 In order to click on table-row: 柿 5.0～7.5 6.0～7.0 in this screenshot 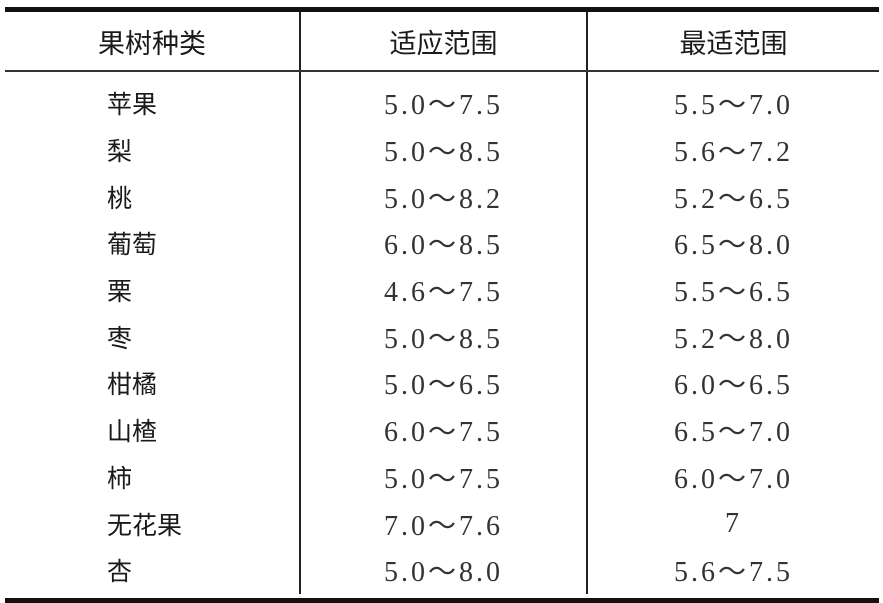, I will do `click(442, 477)`.